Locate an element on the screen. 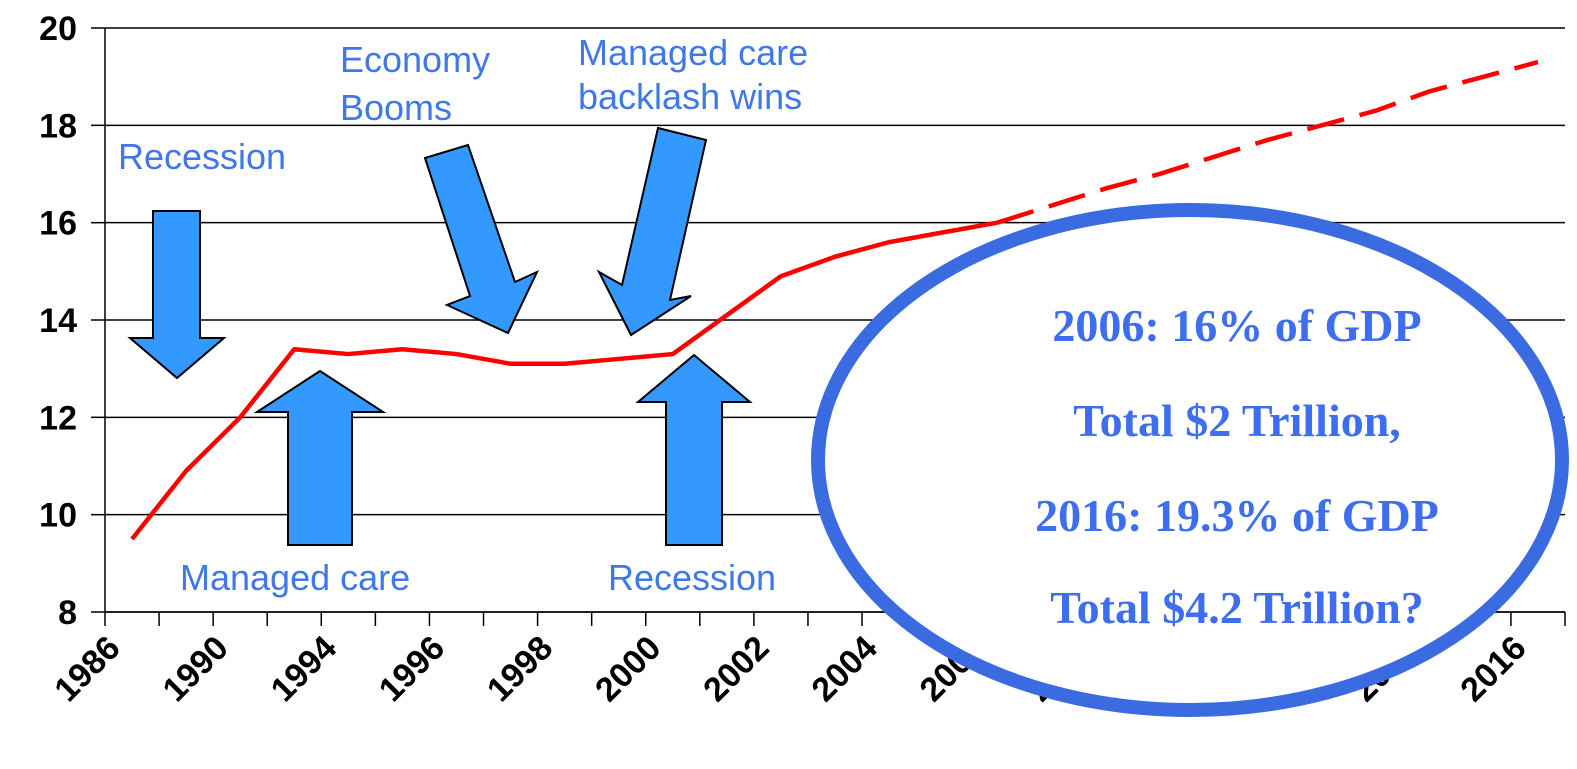  arrow-down is located at coordinates (177, 295).